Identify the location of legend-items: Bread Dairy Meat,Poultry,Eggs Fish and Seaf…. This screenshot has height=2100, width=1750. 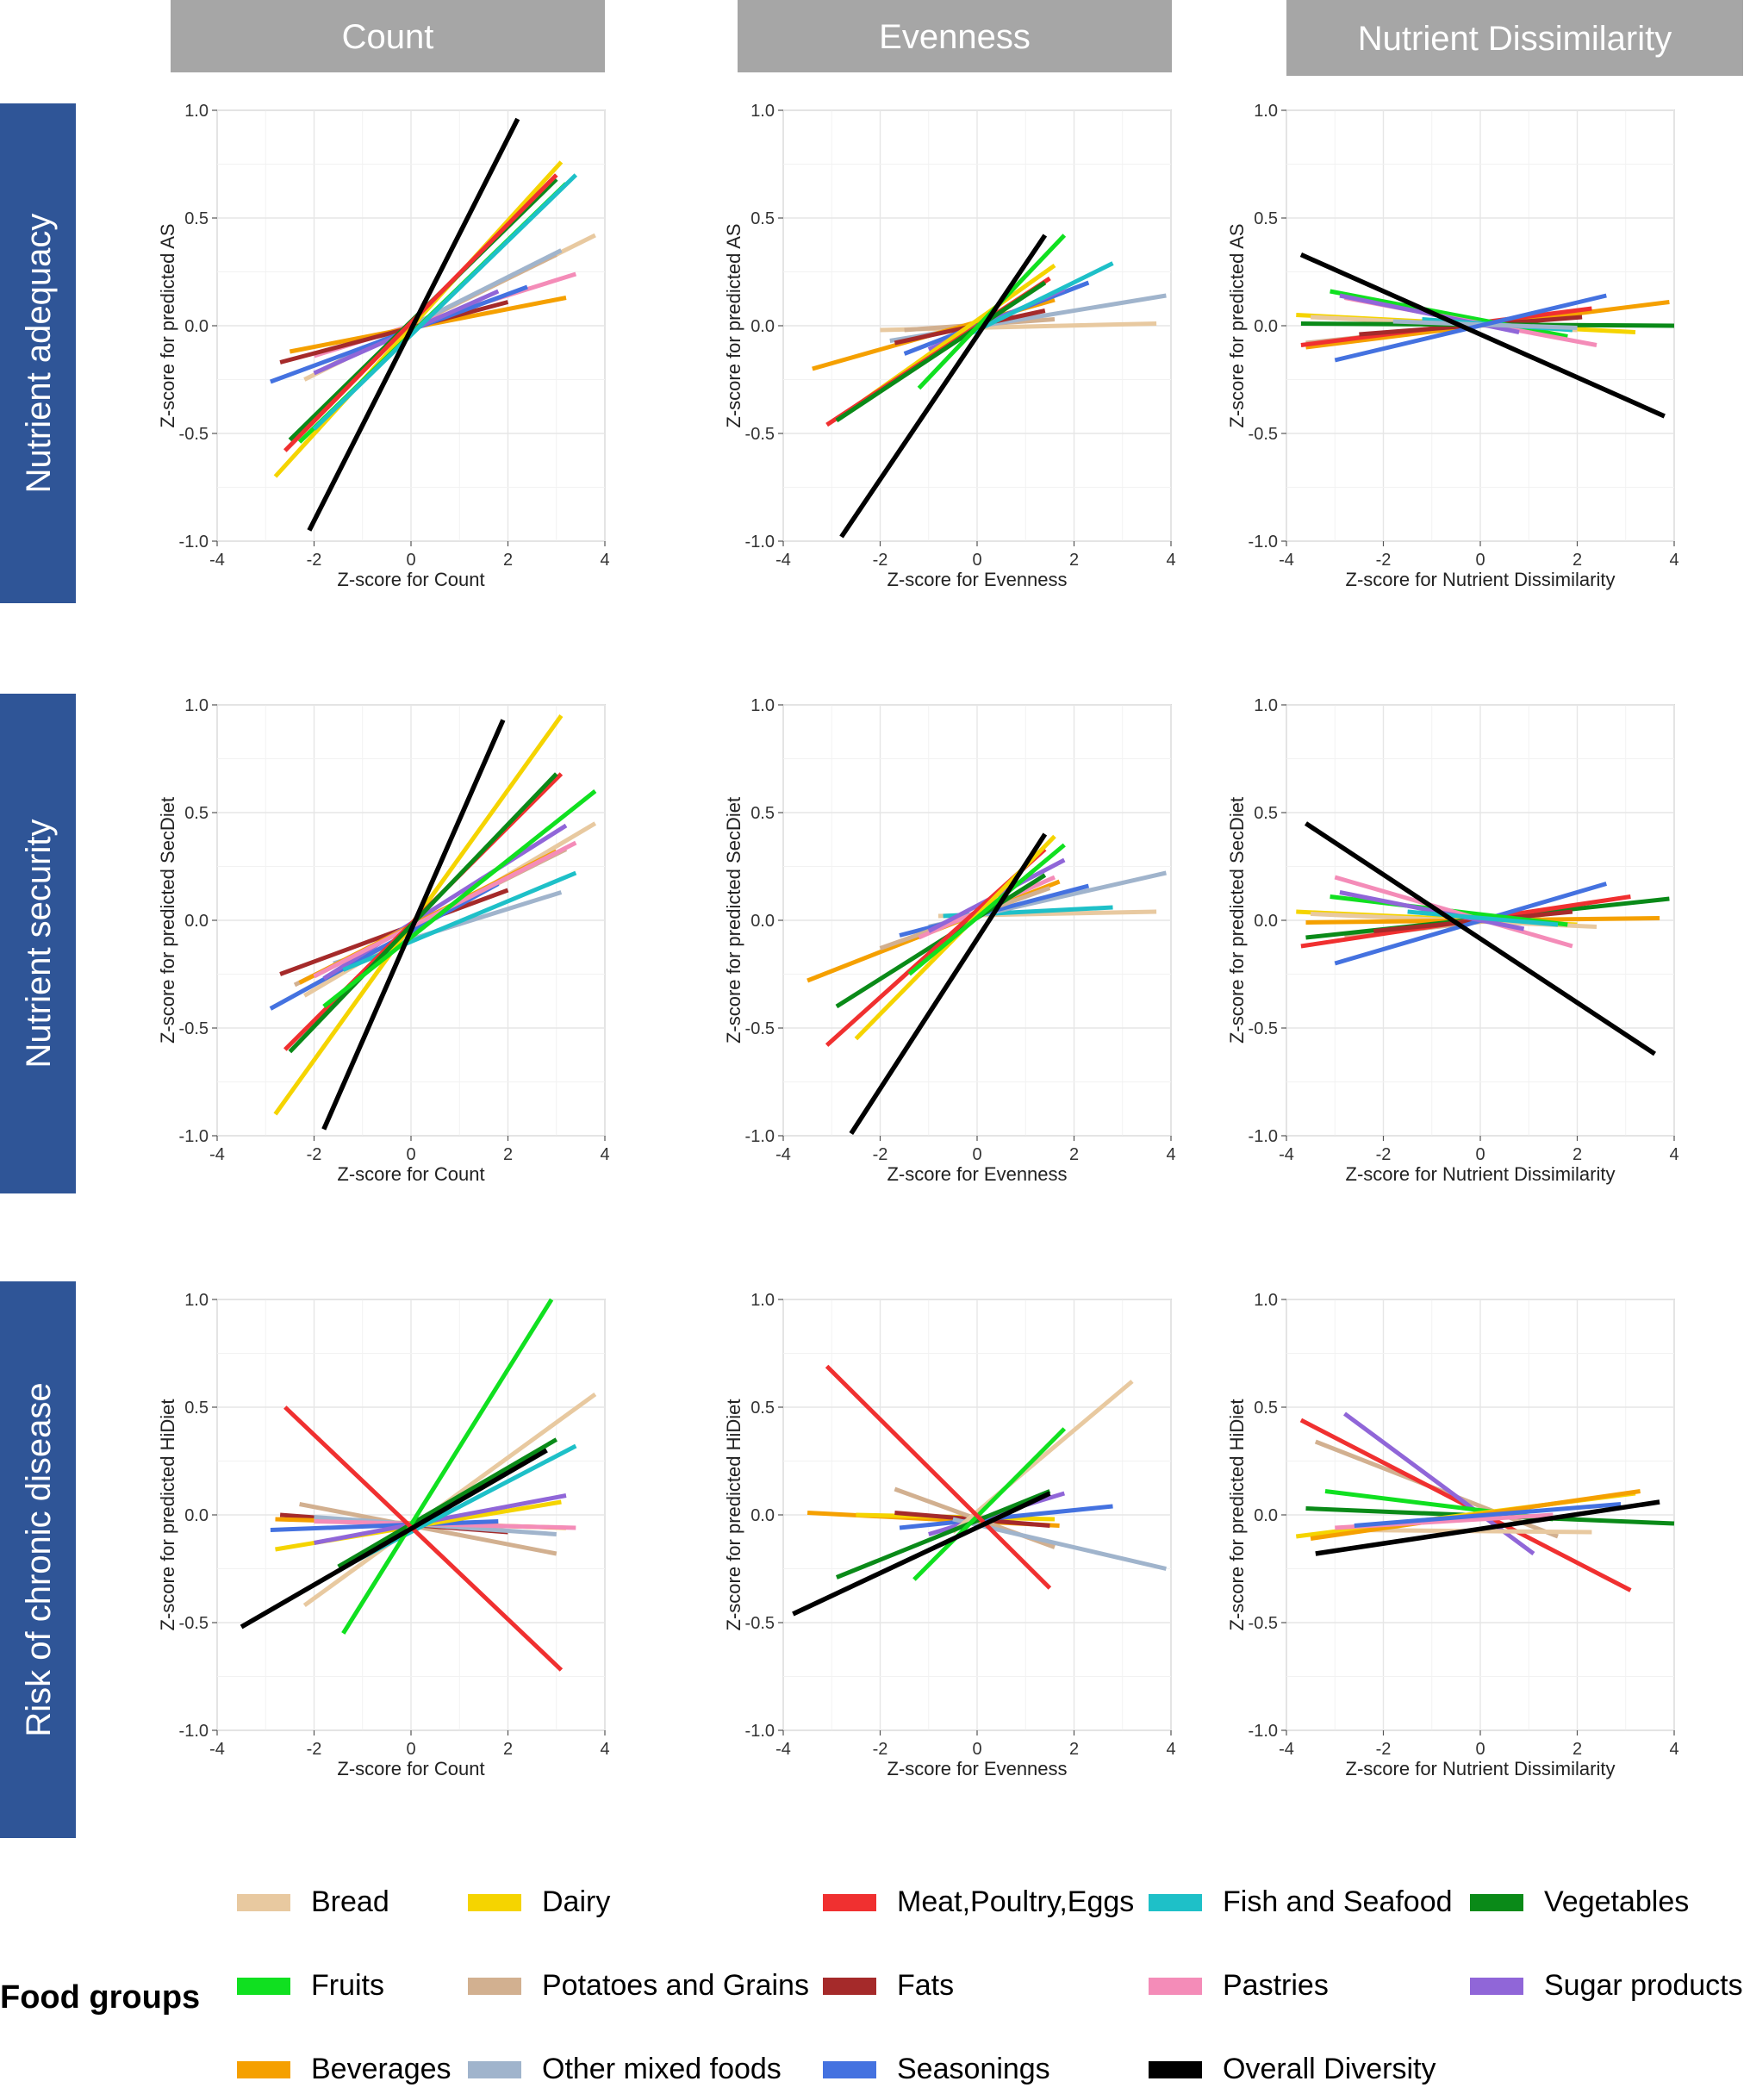
(990, 1985).